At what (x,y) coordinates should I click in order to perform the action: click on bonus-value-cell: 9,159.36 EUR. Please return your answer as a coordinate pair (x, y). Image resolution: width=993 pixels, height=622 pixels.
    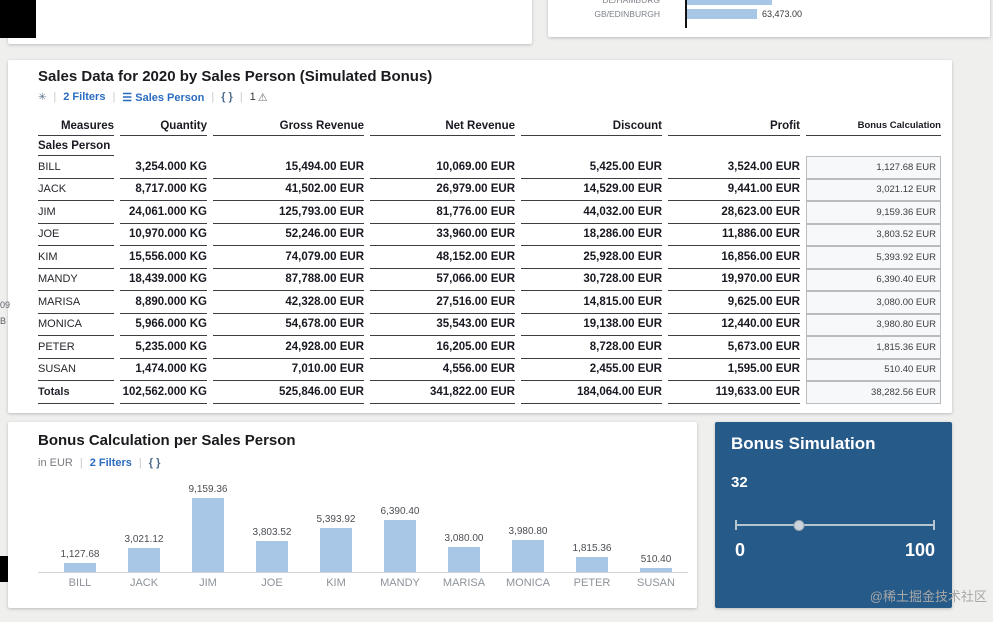
    Looking at the image, I should click on (873, 212).